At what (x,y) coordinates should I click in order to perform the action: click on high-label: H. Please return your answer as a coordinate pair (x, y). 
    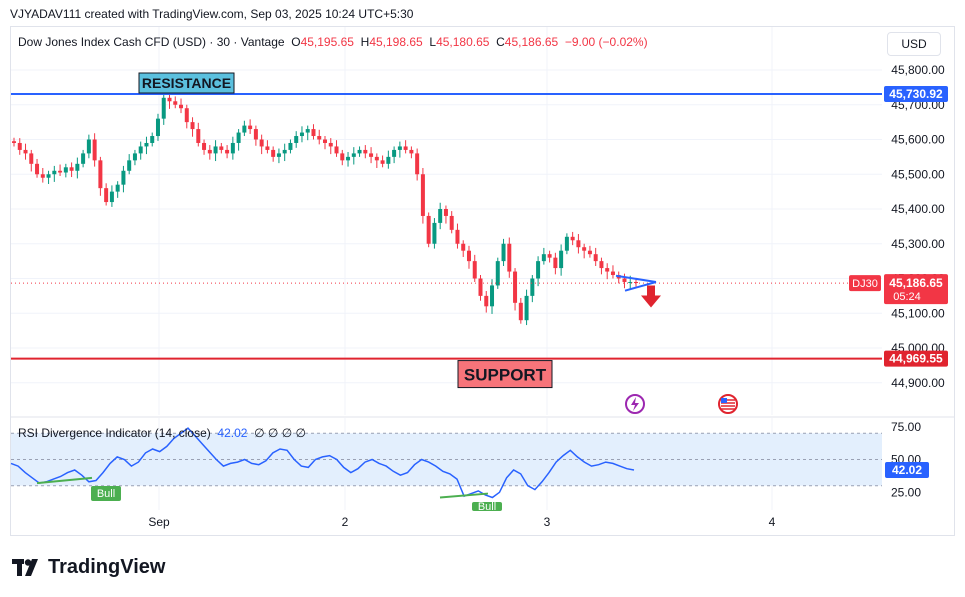
    Looking at the image, I should click on (365, 42).